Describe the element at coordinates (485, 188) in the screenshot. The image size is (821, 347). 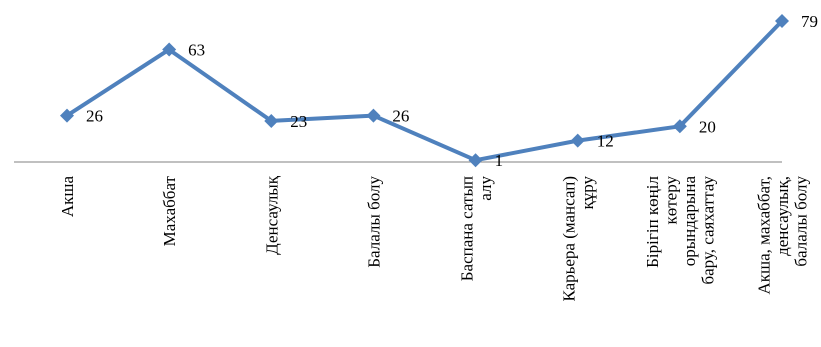
I see `category-label-line: алу` at that location.